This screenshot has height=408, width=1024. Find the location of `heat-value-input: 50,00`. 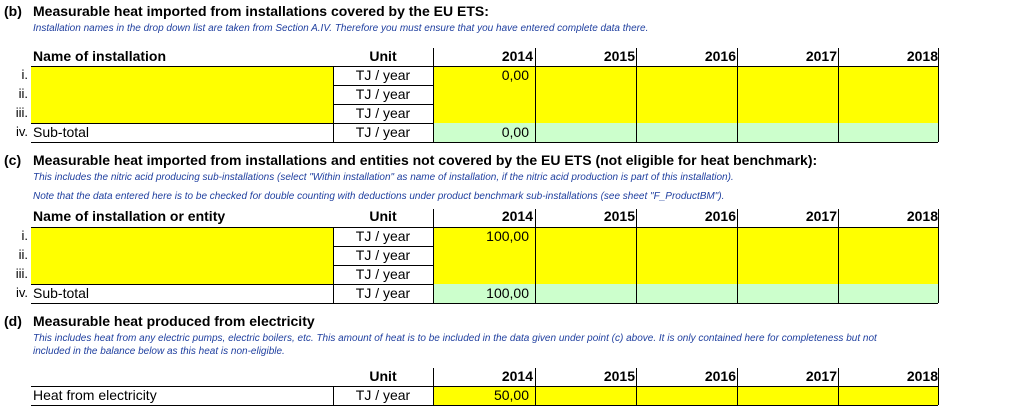

heat-value-input: 50,00 is located at coordinates (484, 395).